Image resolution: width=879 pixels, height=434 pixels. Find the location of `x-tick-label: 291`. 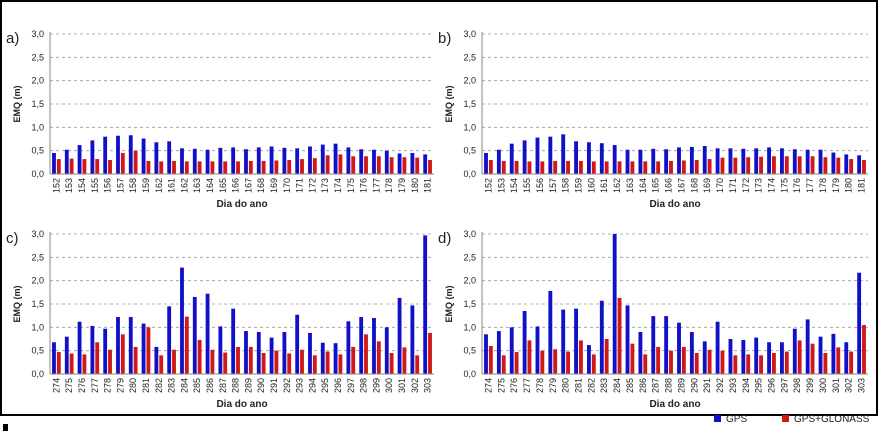

x-tick-label: 291 is located at coordinates (707, 385).